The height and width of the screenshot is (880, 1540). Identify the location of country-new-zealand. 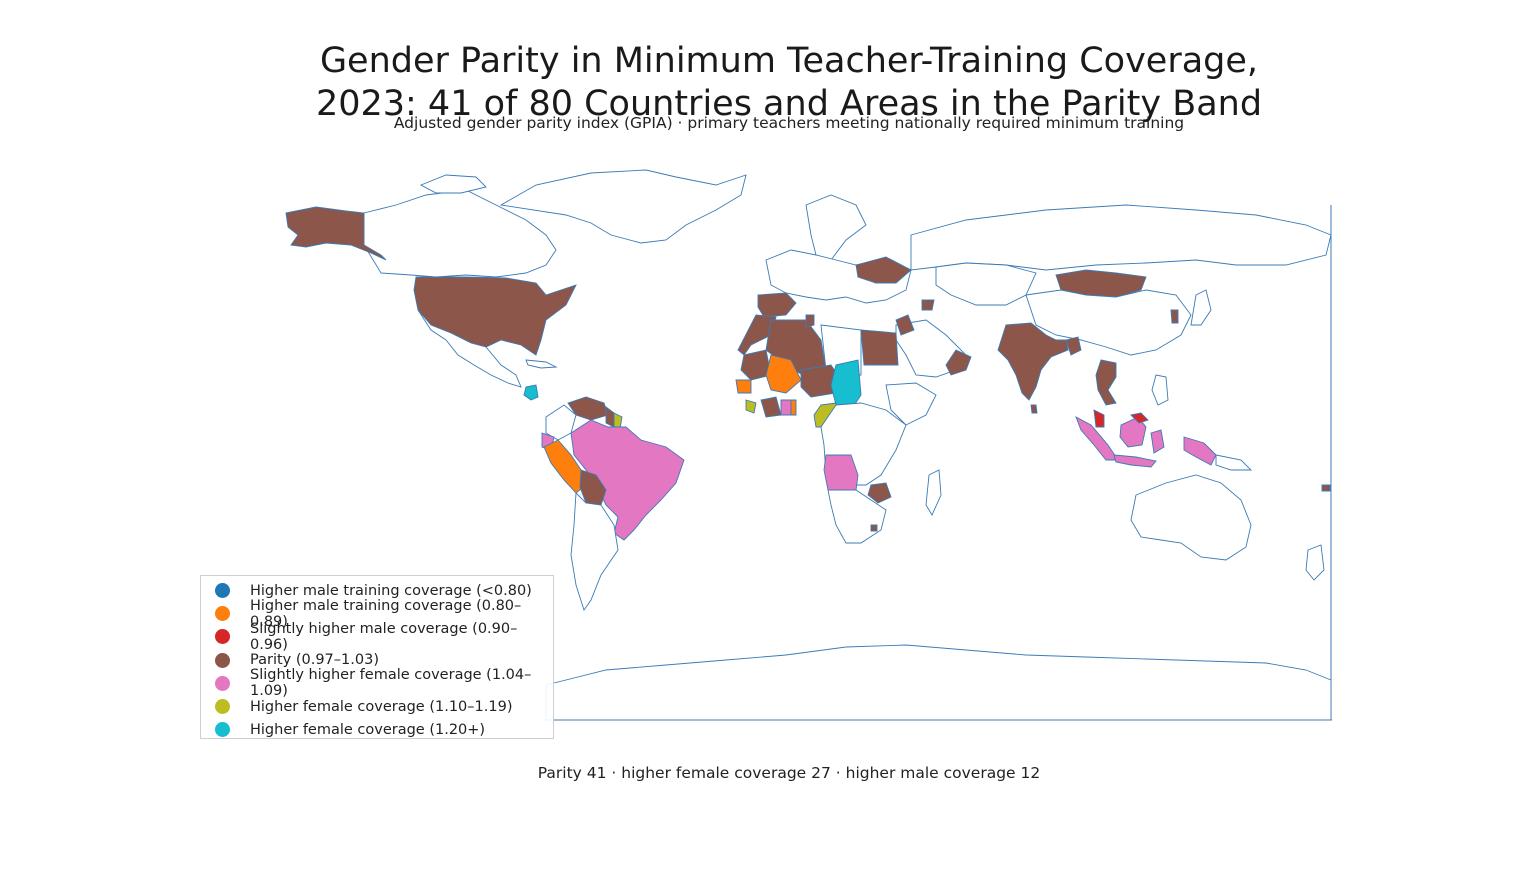
(1315, 562).